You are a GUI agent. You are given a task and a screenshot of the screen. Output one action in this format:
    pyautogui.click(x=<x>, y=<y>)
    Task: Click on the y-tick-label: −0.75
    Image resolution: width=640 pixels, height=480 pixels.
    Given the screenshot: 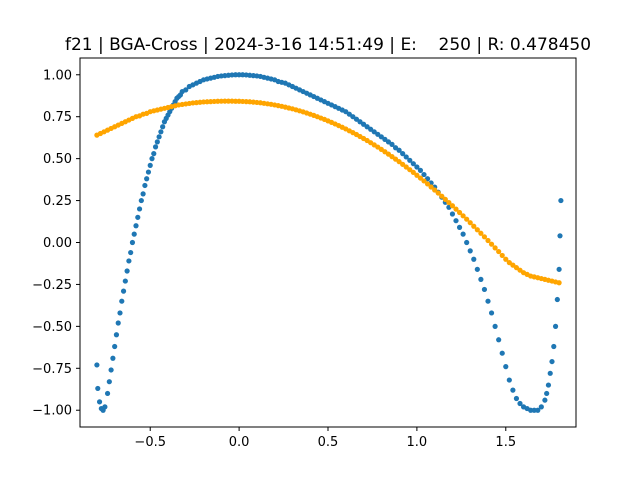 What is the action you would take?
    pyautogui.click(x=52, y=369)
    